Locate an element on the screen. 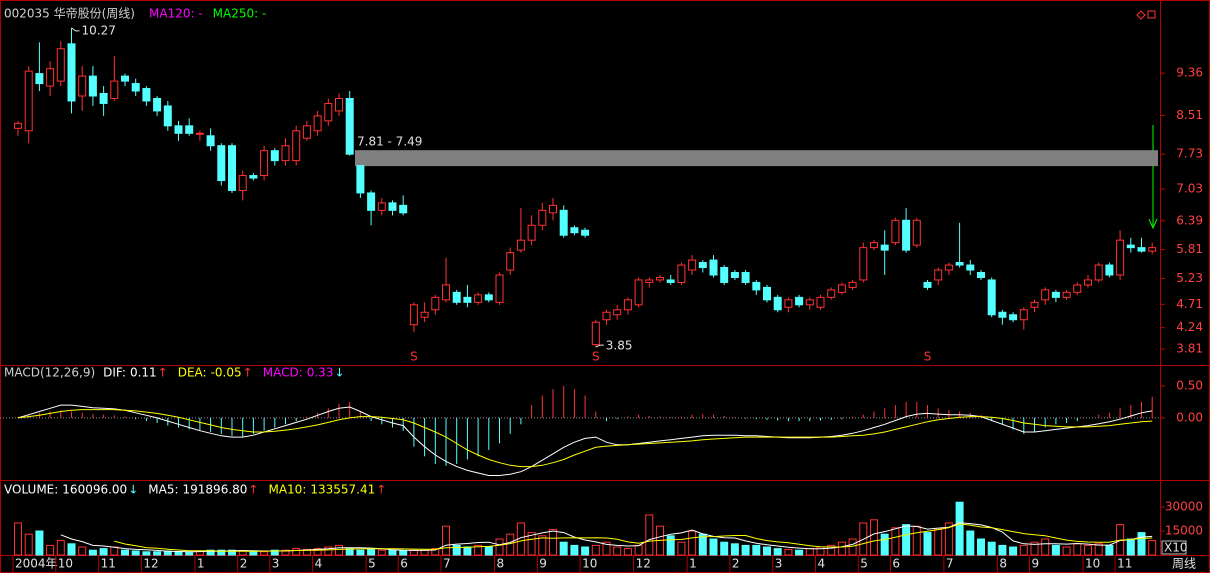 This screenshot has width=1210, height=573. x-tick-label: 10 is located at coordinates (65, 564).